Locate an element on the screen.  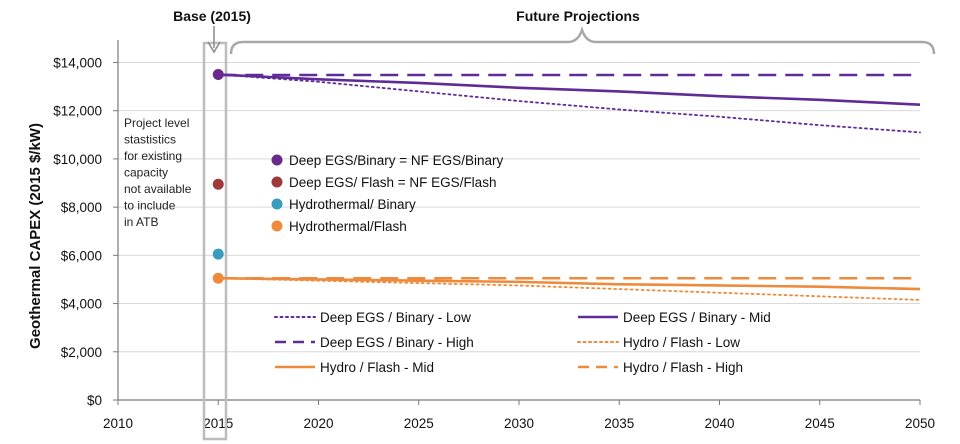
x-tick-label: 2030 is located at coordinates (519, 423).